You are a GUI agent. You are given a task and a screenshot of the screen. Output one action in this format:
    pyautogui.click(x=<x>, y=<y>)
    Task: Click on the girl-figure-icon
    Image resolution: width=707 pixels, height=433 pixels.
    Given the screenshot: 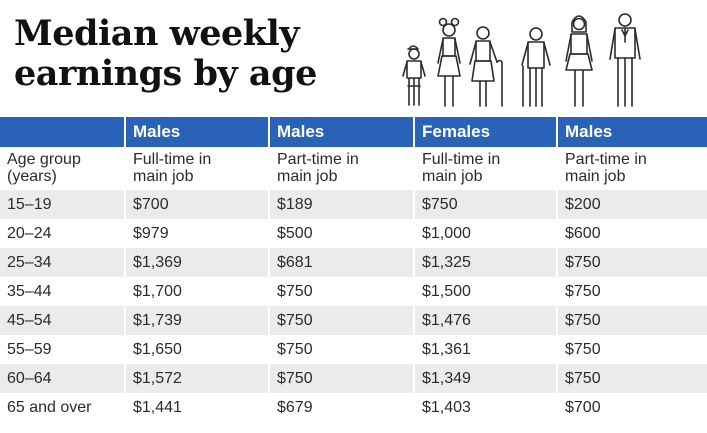 What is the action you would take?
    pyautogui.click(x=449, y=62)
    